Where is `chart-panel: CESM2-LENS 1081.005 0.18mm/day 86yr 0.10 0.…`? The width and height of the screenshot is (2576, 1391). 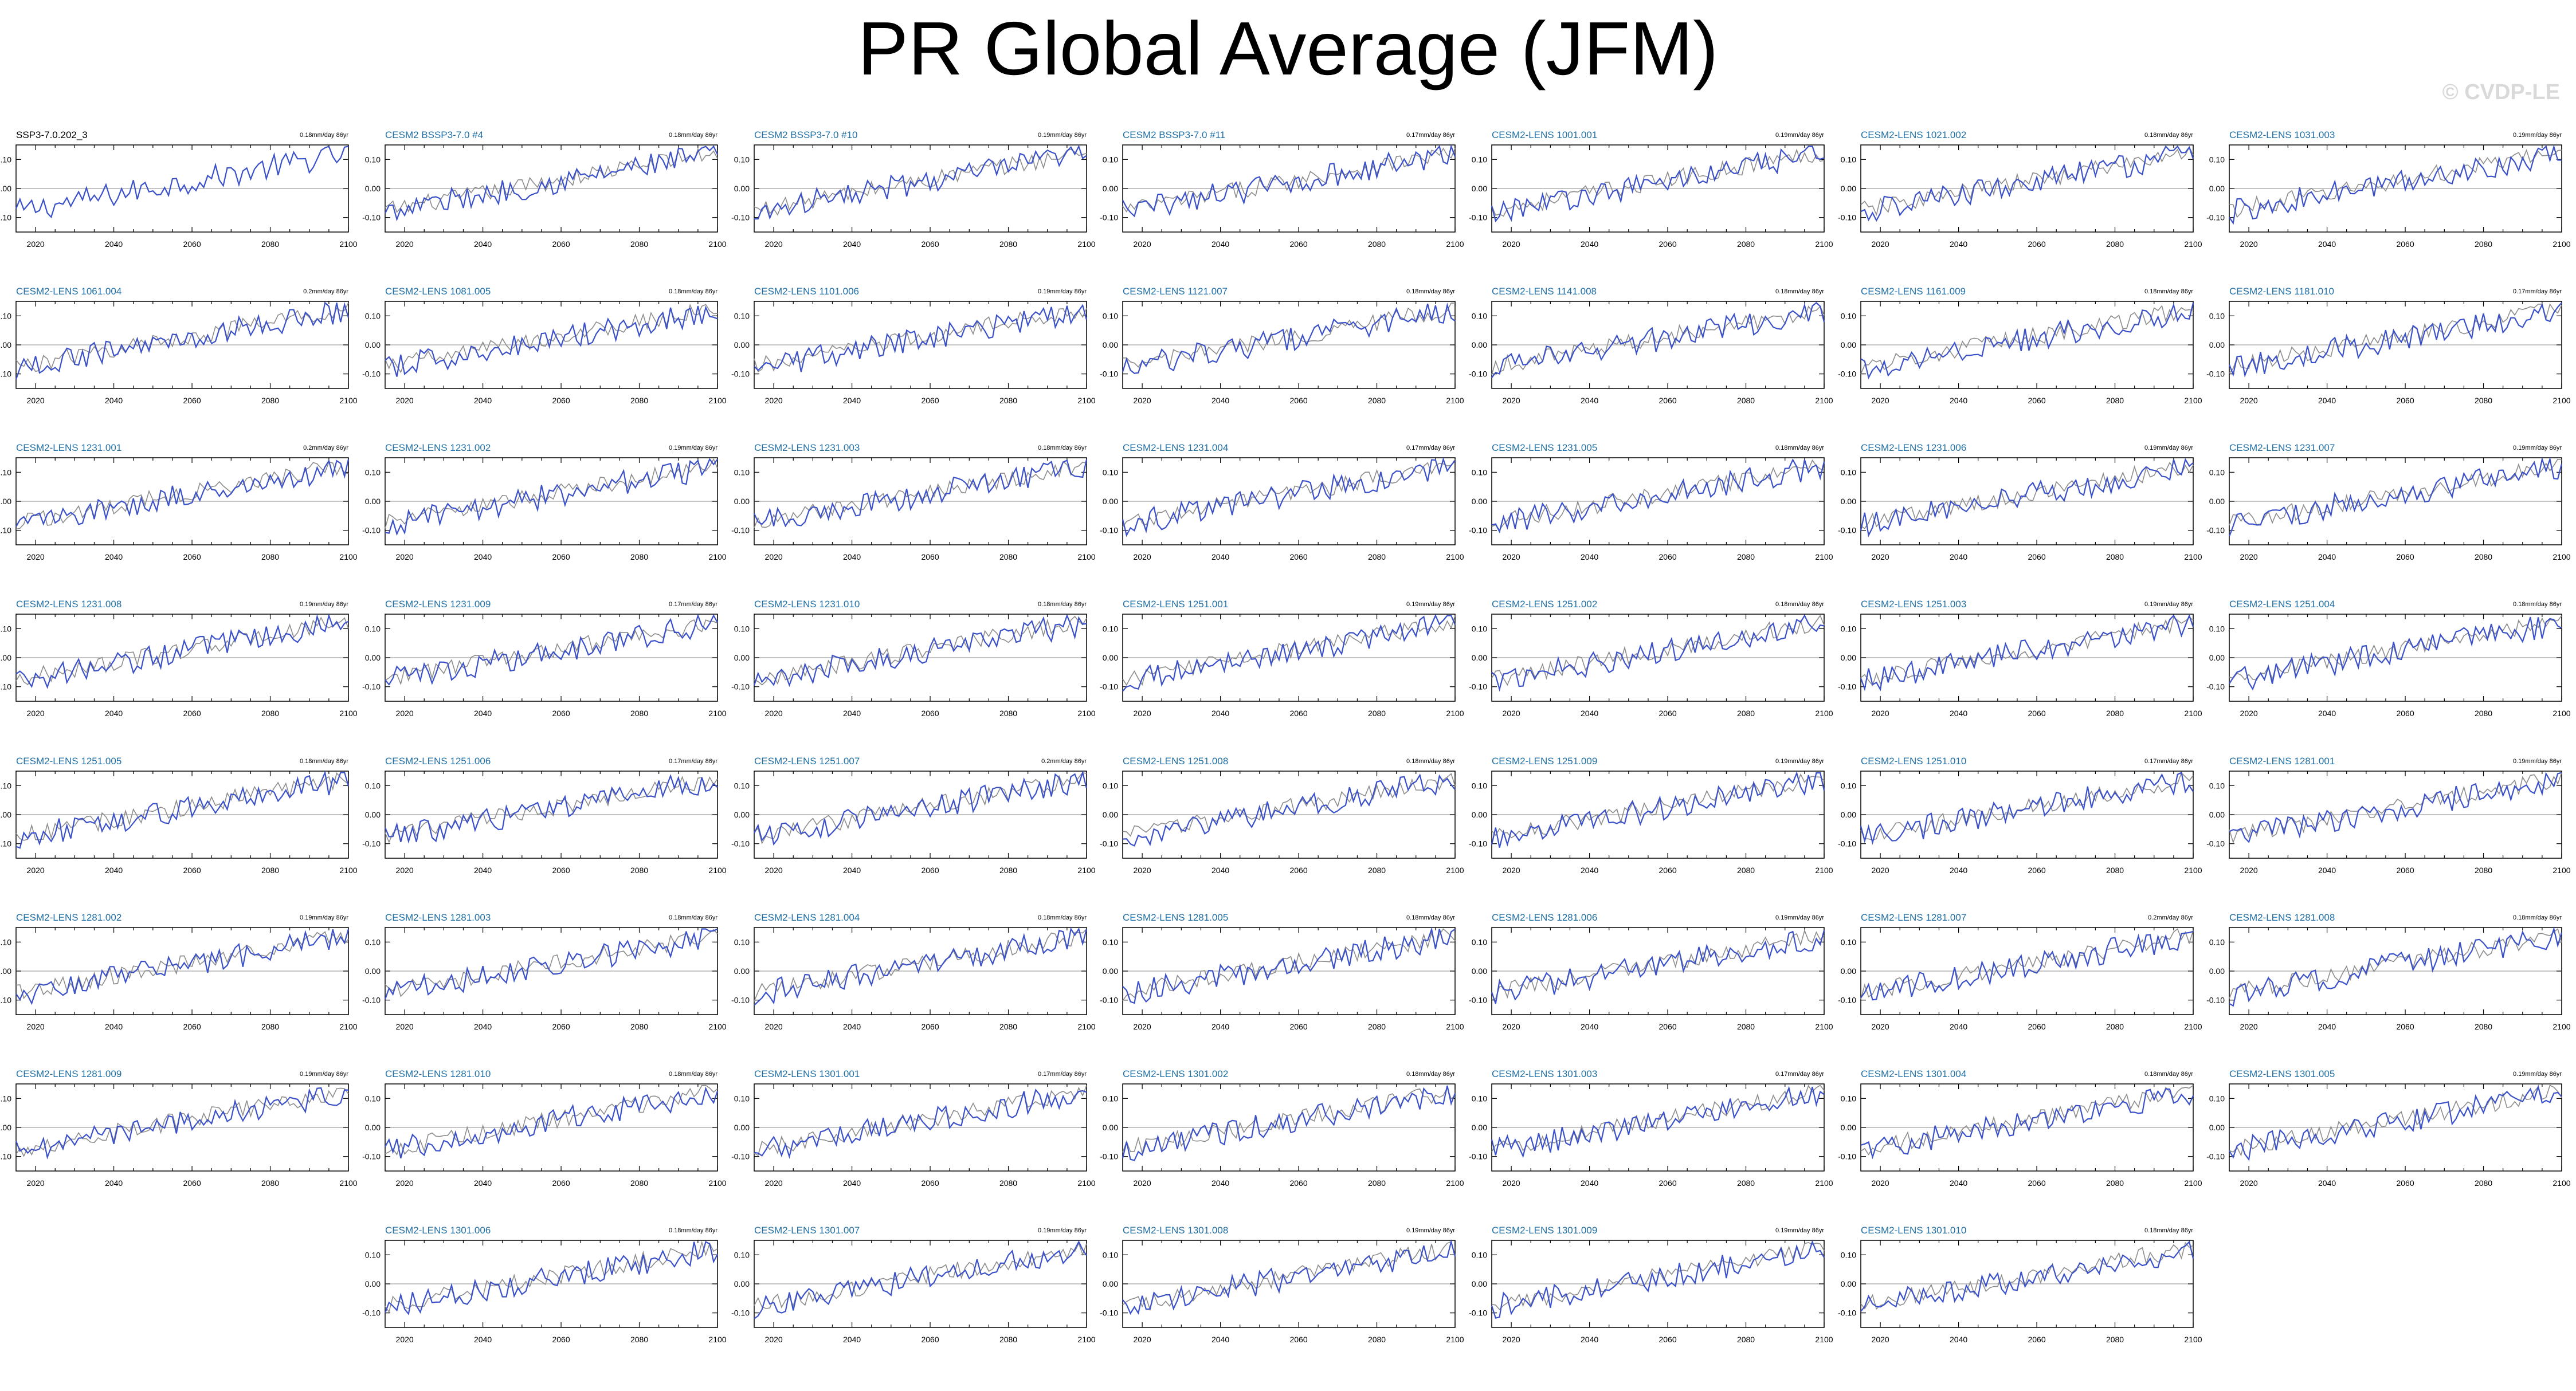
chart-panel: CESM2-LENS 1081.005 0.18mm/day 86yr 0.10 0.… is located at coordinates (544, 345).